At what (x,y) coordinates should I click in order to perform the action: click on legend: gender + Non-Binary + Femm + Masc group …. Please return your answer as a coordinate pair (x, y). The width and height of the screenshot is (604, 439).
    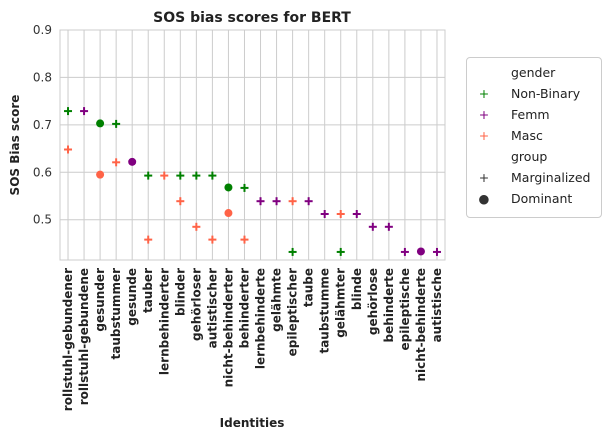
    Looking at the image, I should click on (534, 137).